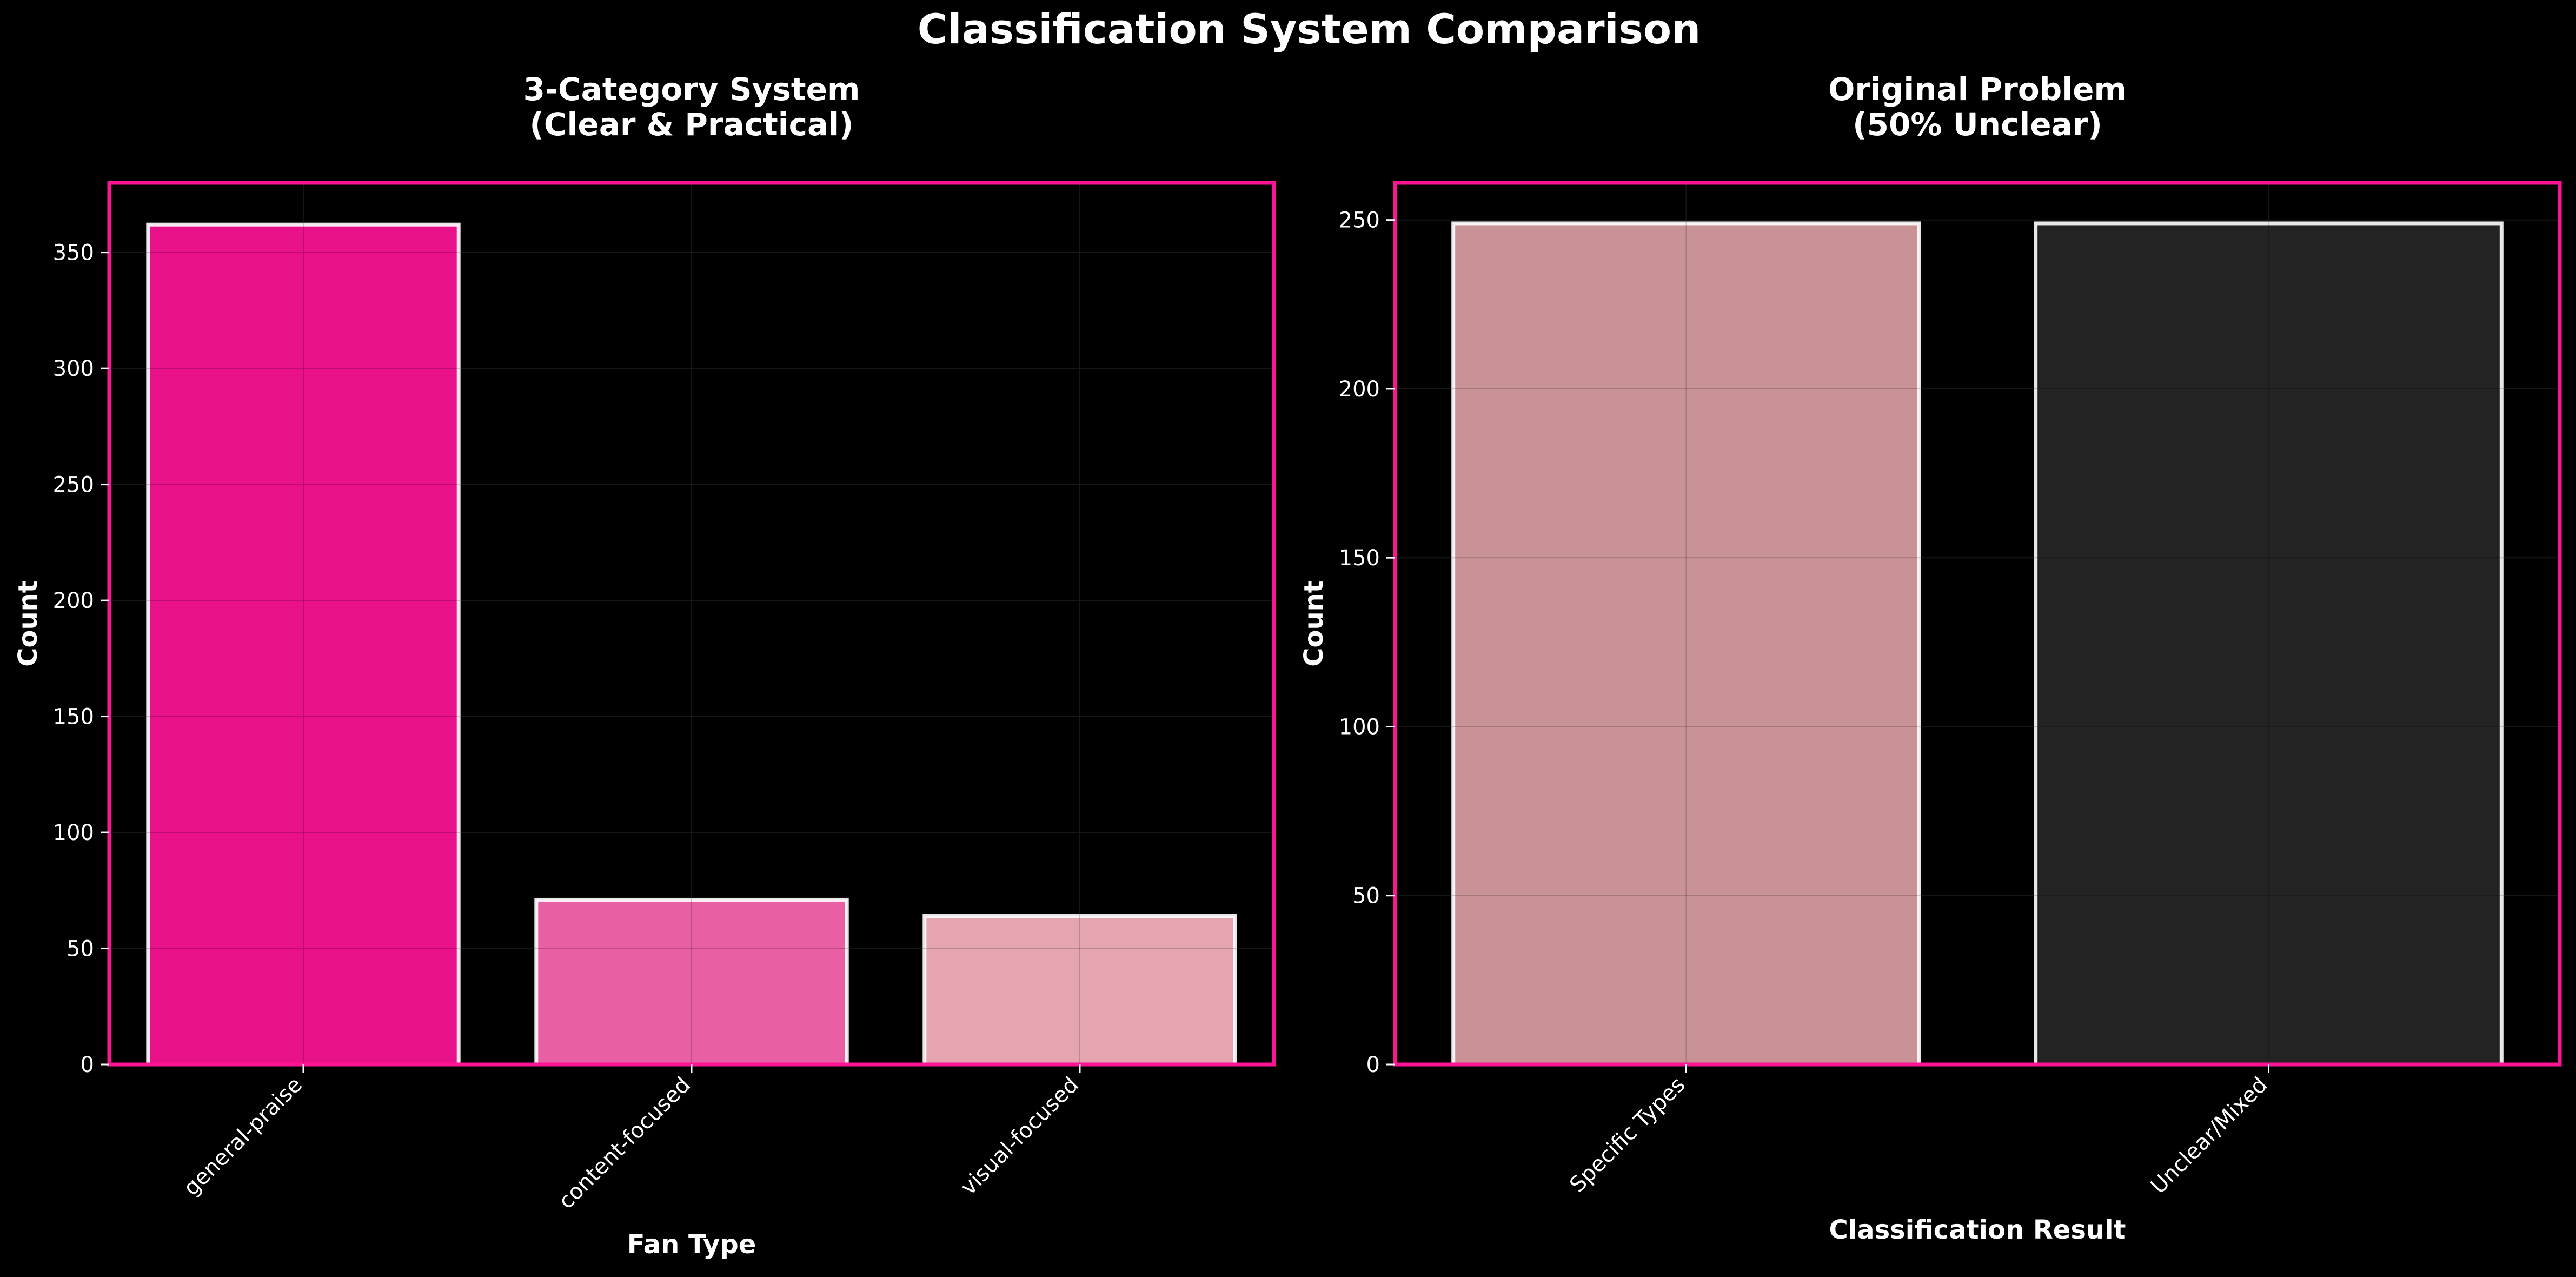 The height and width of the screenshot is (1277, 2576). What do you see at coordinates (1309, 29) in the screenshot?
I see `figure-title: Classification System Comparison` at bounding box center [1309, 29].